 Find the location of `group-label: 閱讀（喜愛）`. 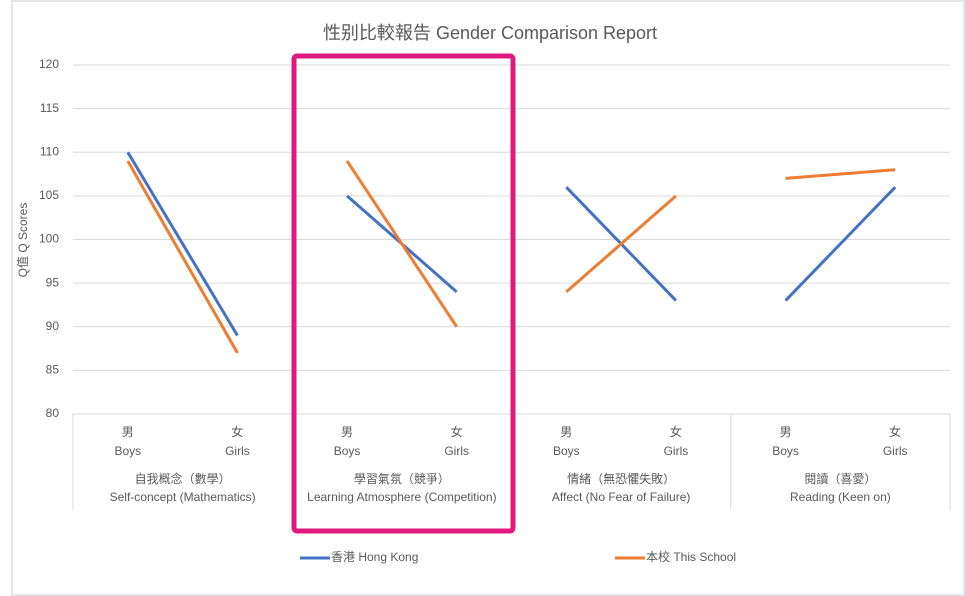

group-label: 閱讀（喜愛） is located at coordinates (840, 479).